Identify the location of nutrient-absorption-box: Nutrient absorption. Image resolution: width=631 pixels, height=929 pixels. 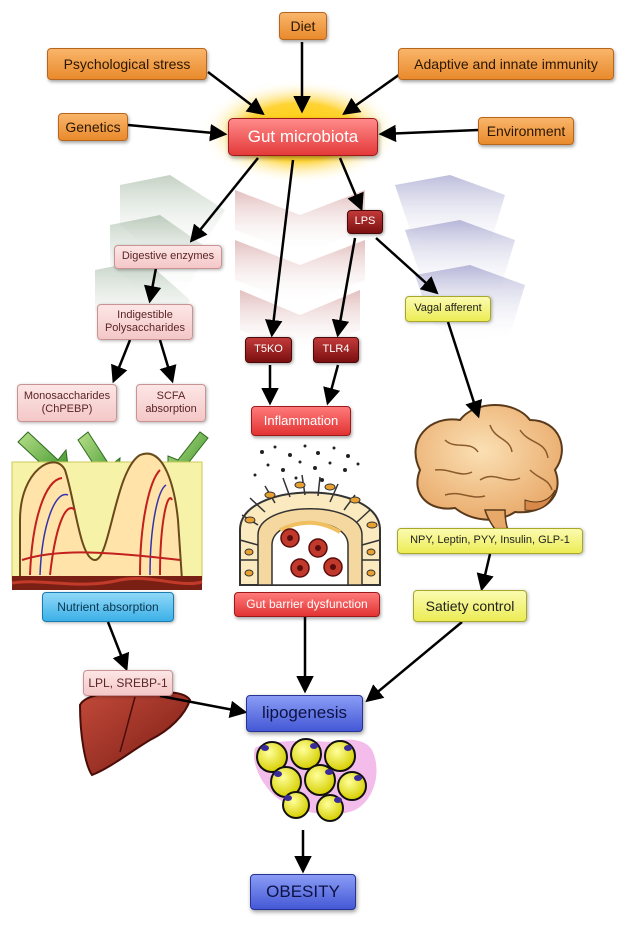
(108, 607).